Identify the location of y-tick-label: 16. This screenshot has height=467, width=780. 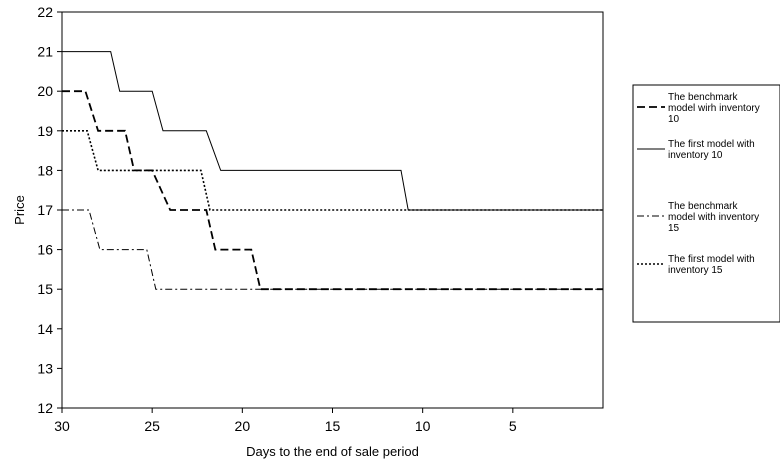
(45, 250).